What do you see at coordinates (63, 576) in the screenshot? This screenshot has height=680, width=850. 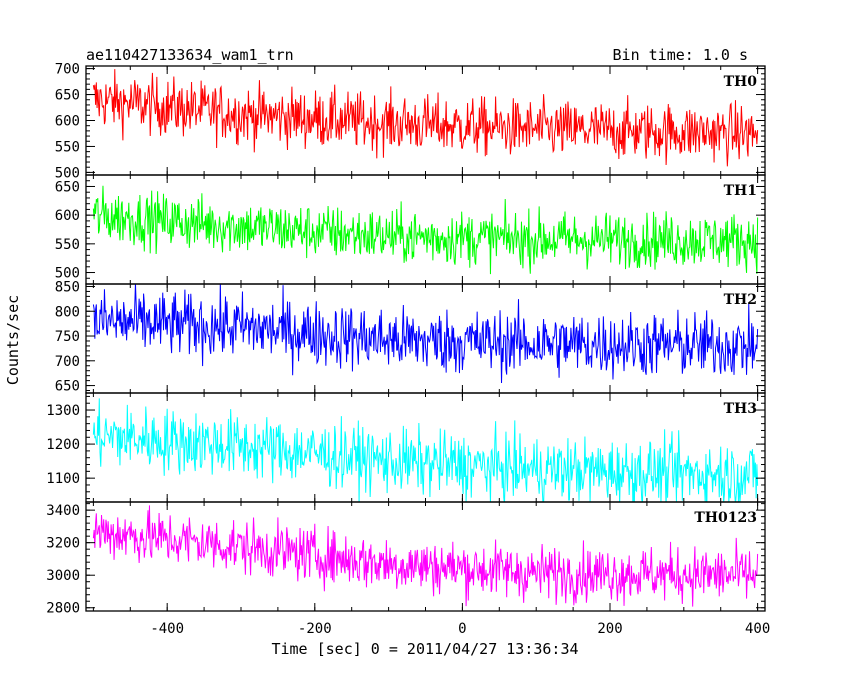 I see `y-tick-label: 3000` at bounding box center [63, 576].